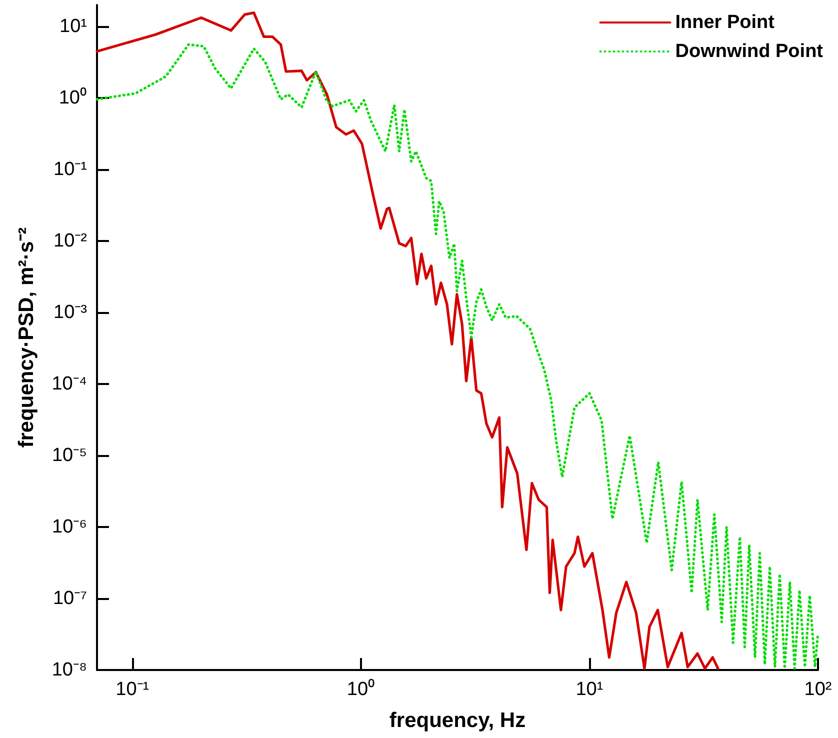 This screenshot has width=838, height=738. Describe the element at coordinates (818, 689) in the screenshot. I see `x-tick-label: 10²` at that location.